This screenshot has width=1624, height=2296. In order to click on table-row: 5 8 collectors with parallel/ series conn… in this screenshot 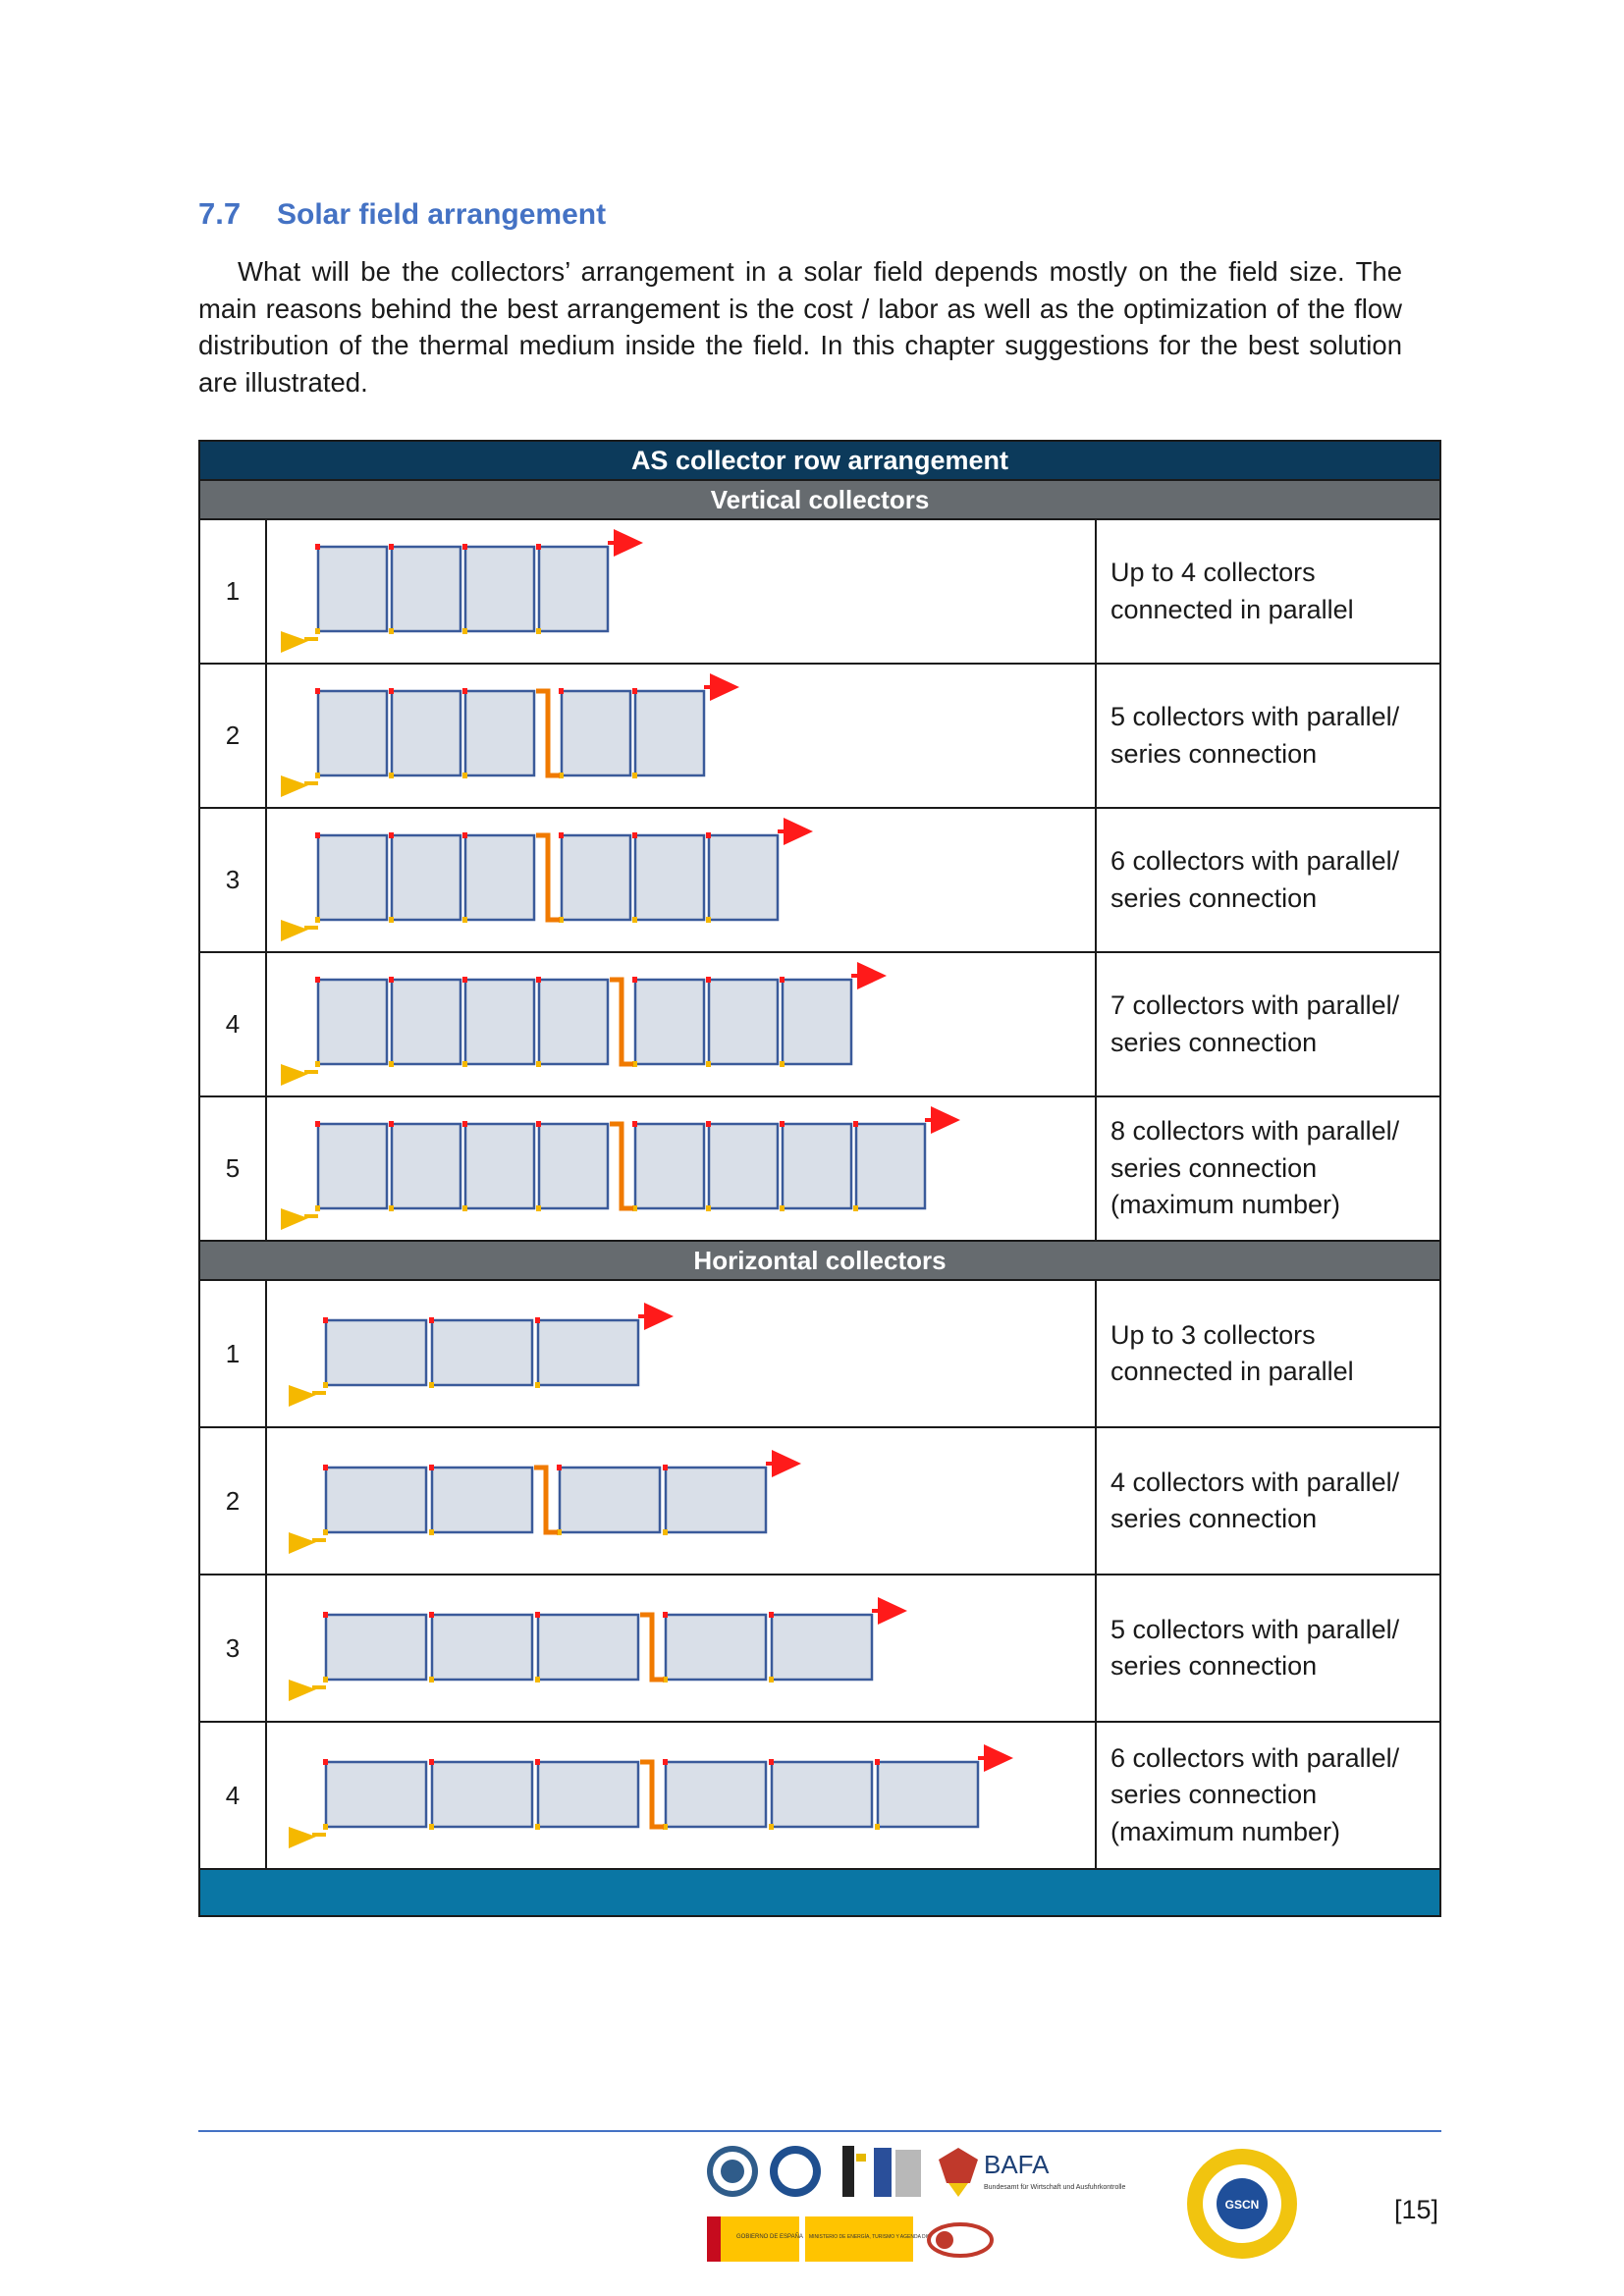, I will do `click(819, 1167)`.